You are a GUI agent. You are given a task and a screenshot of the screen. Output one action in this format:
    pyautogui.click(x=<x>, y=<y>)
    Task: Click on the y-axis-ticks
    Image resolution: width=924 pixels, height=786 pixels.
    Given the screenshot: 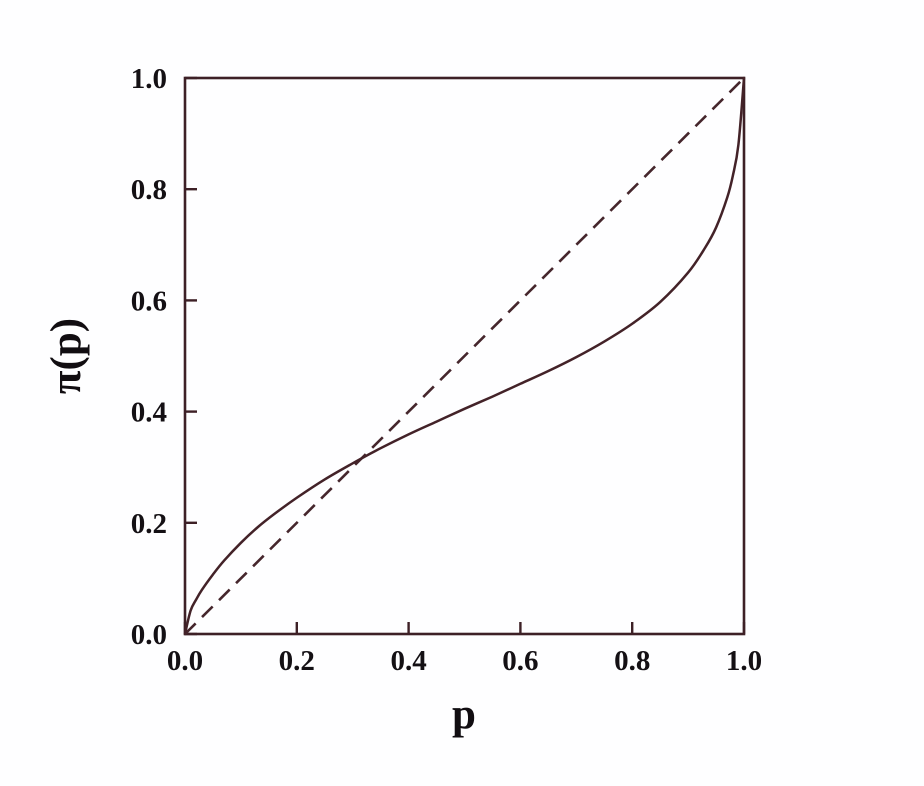 What is the action you would take?
    pyautogui.click(x=191, y=356)
    